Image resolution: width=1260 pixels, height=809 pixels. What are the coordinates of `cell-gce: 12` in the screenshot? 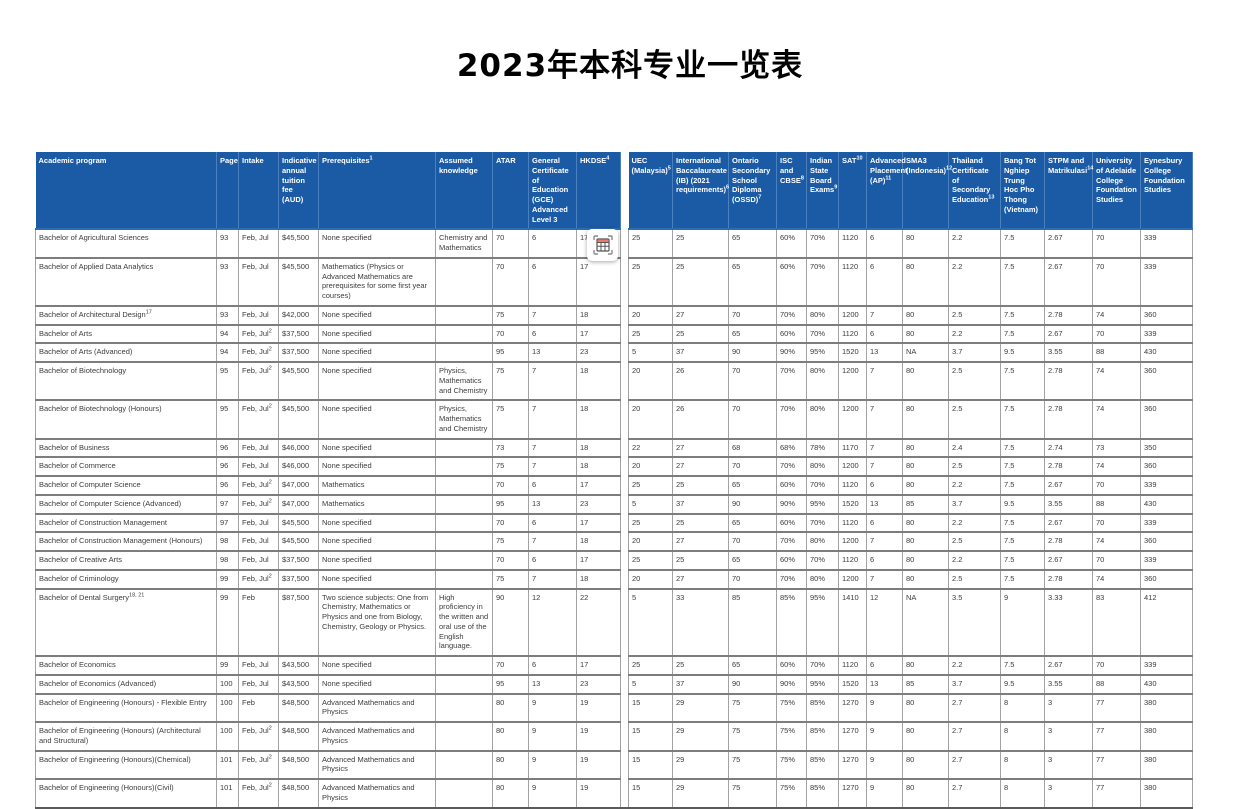 It's located at (552, 622).